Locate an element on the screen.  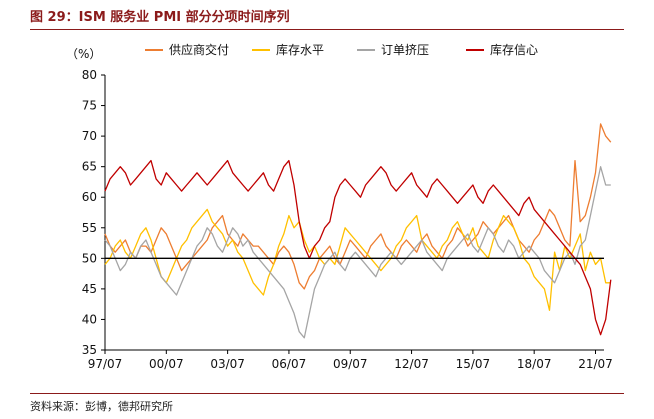
x-tick-label: 09/07 is located at coordinates (350, 364).